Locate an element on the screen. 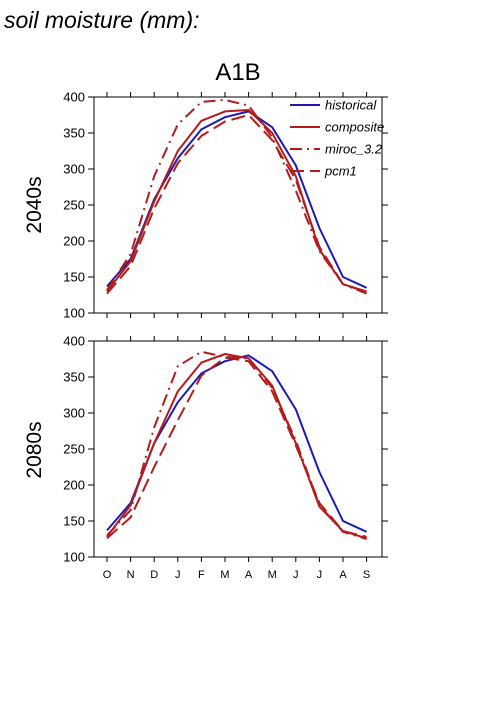  x-tick-label: D is located at coordinates (154, 575).